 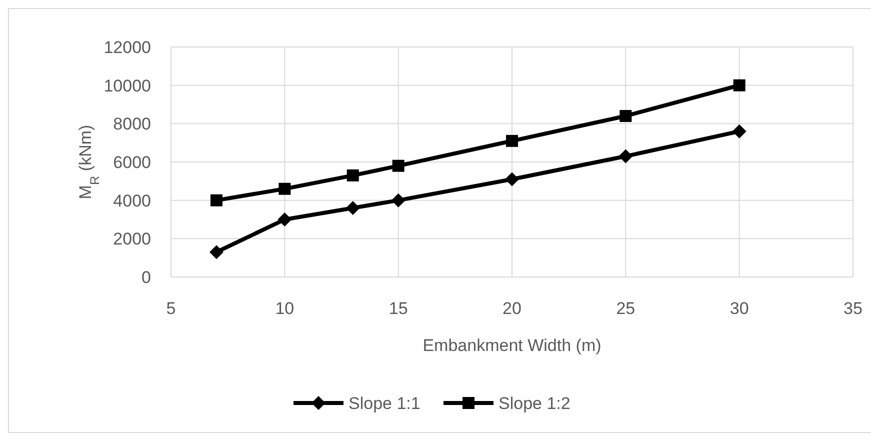 I want to click on y-tick-label: 2000, so click(x=132, y=239).